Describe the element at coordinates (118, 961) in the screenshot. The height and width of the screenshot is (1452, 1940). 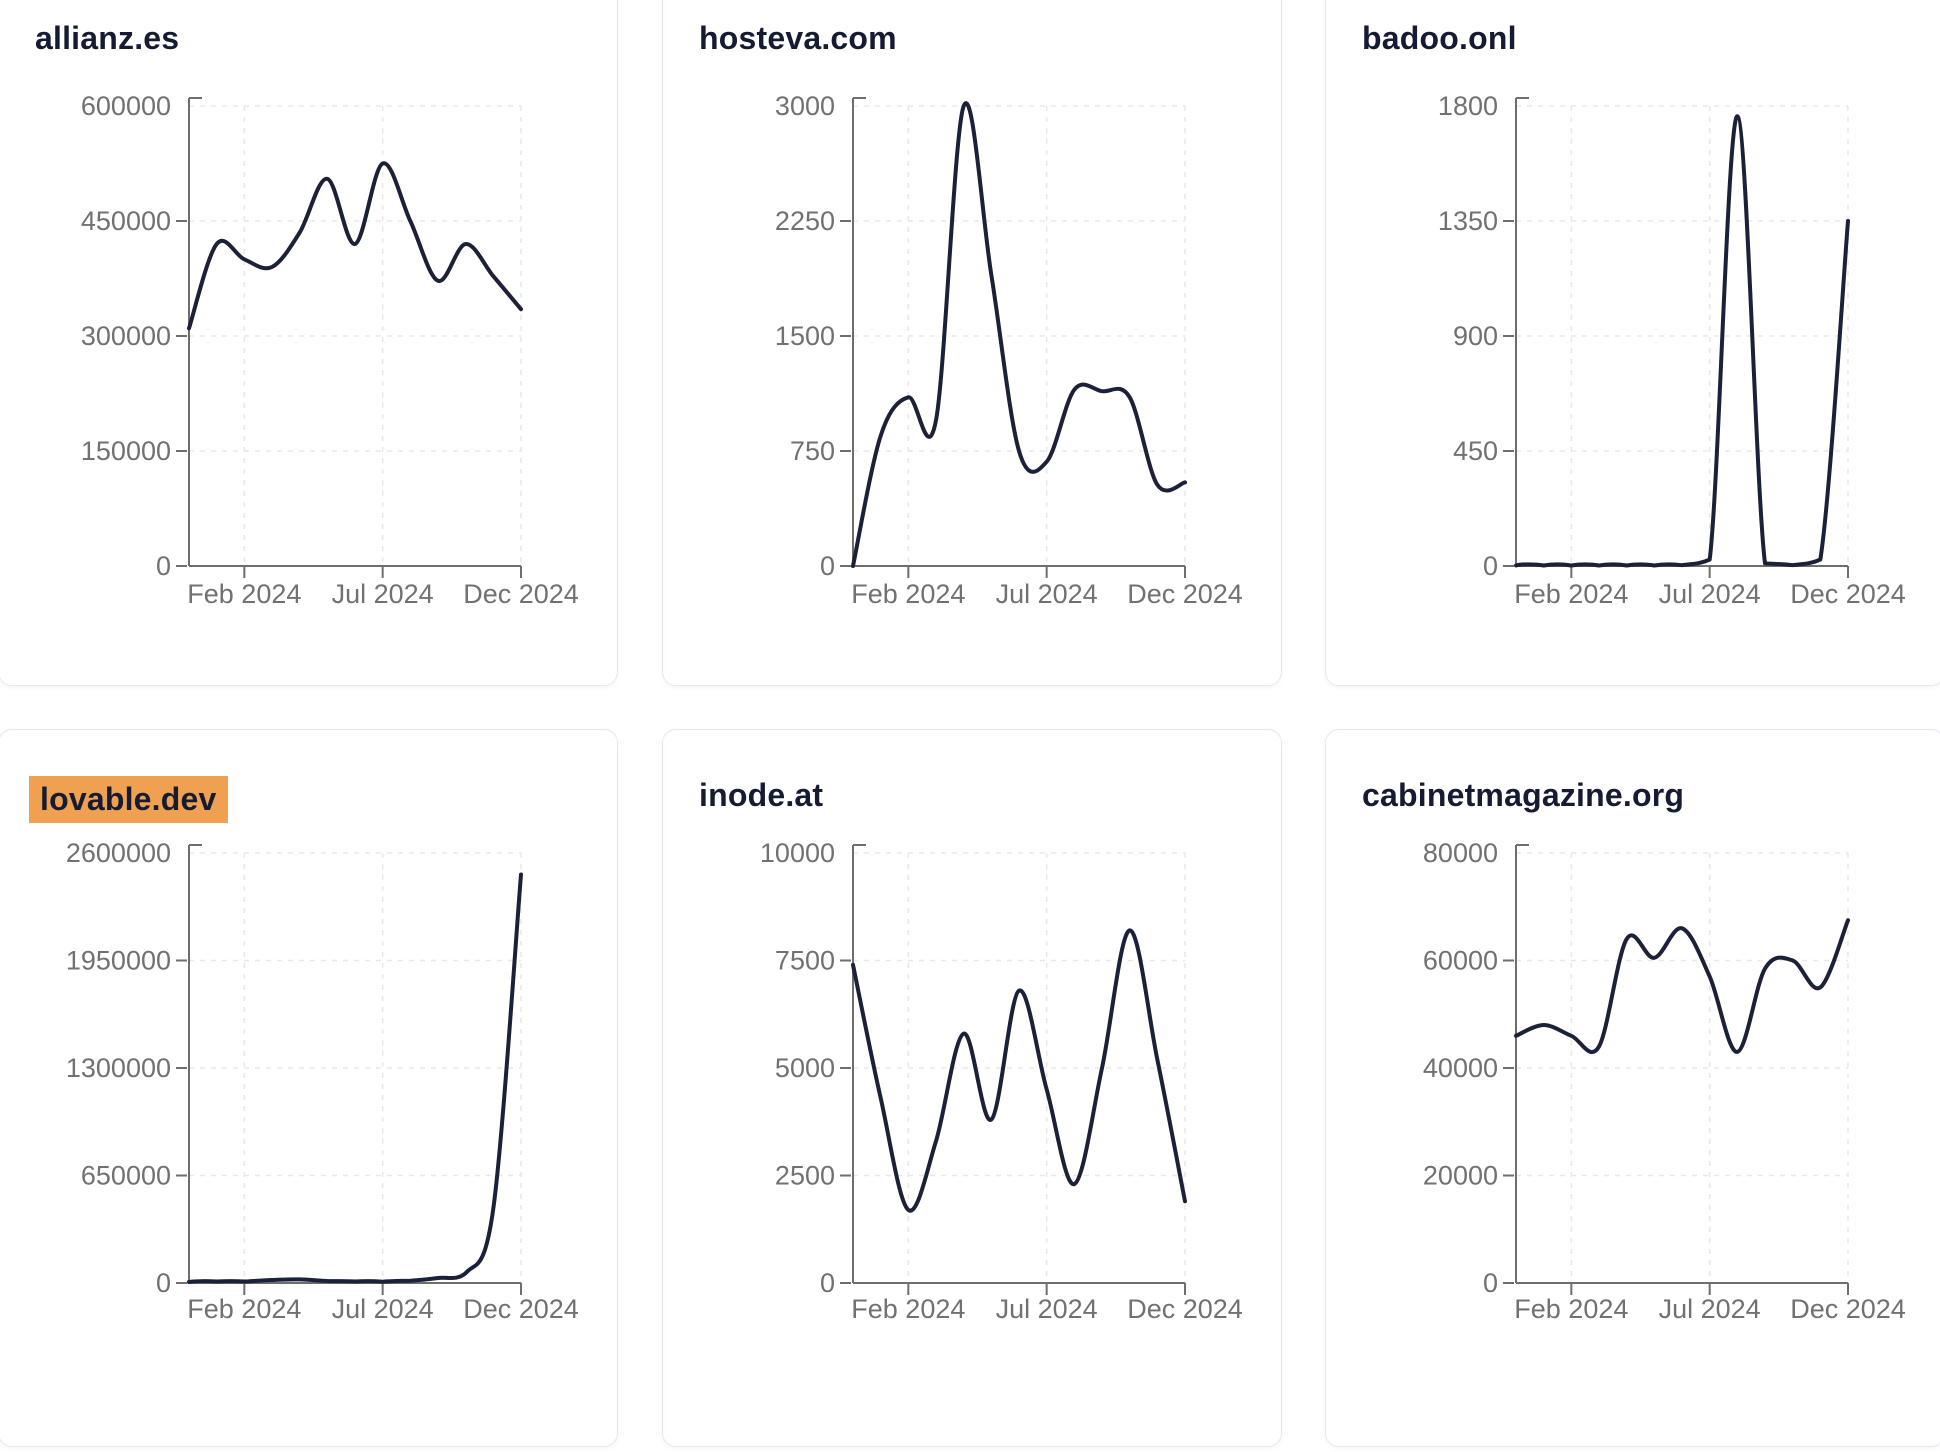
I see `svg-text: 1950000` at that location.